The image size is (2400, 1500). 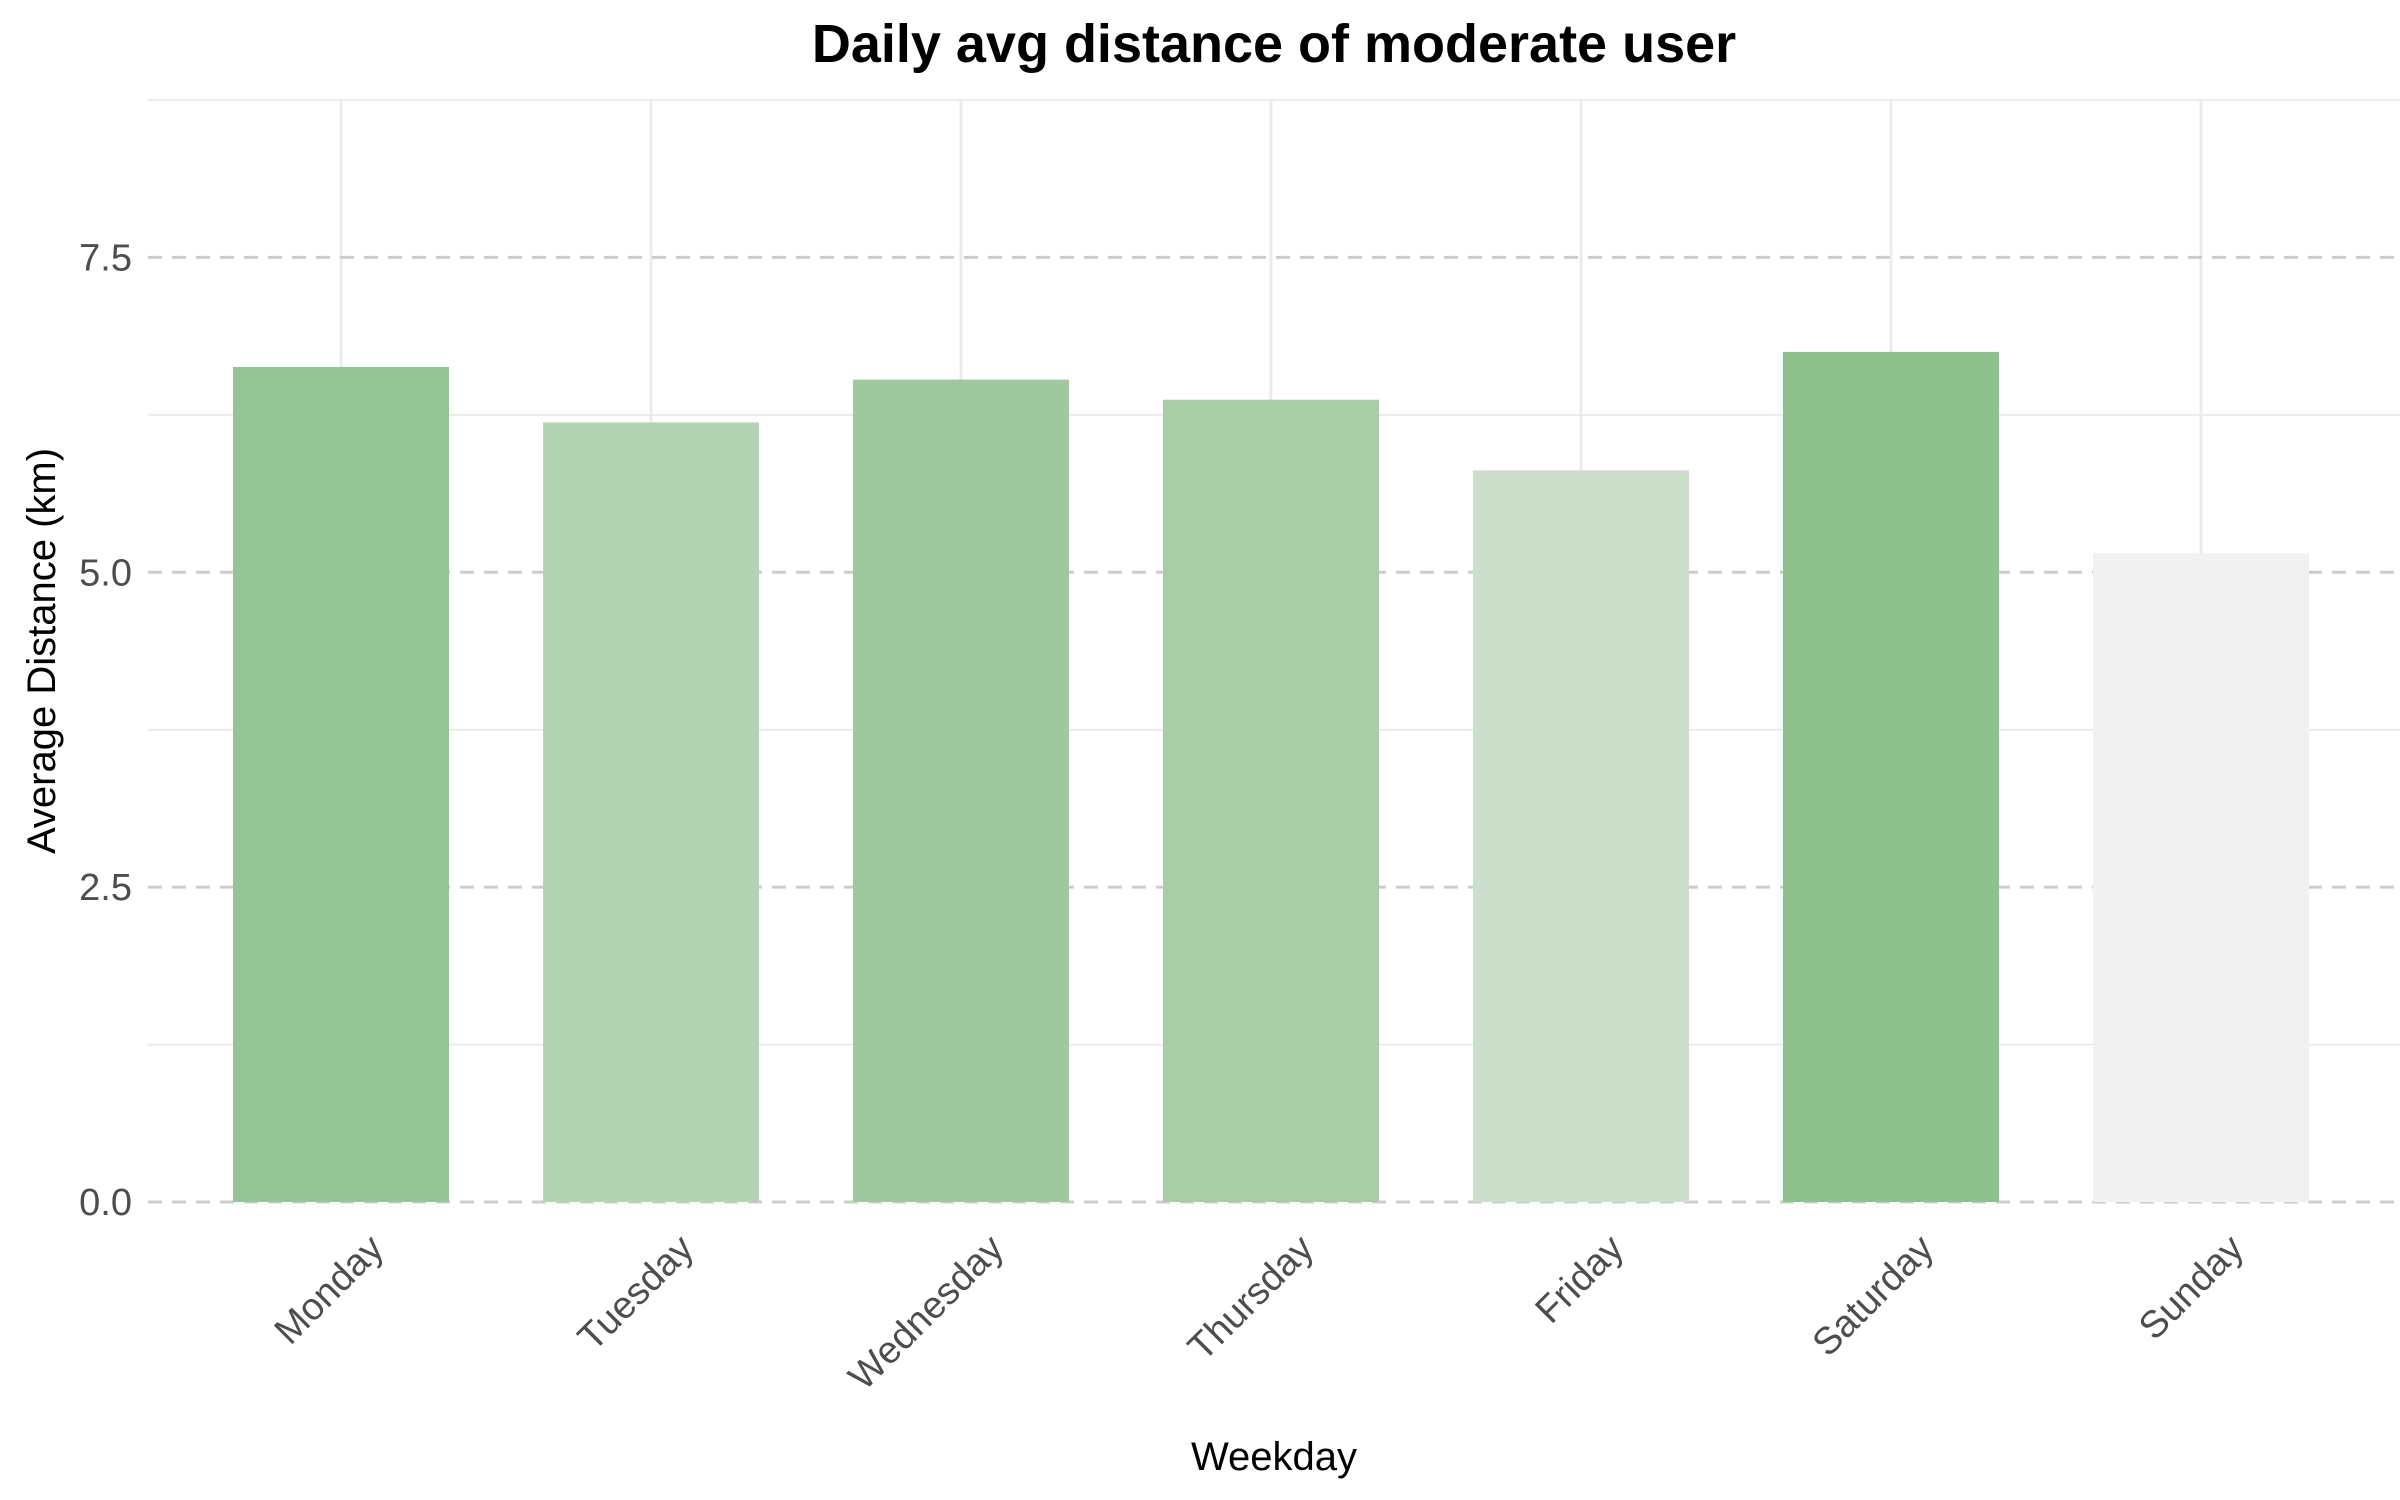 What do you see at coordinates (1271, 800) in the screenshot?
I see `bar-thursday` at bounding box center [1271, 800].